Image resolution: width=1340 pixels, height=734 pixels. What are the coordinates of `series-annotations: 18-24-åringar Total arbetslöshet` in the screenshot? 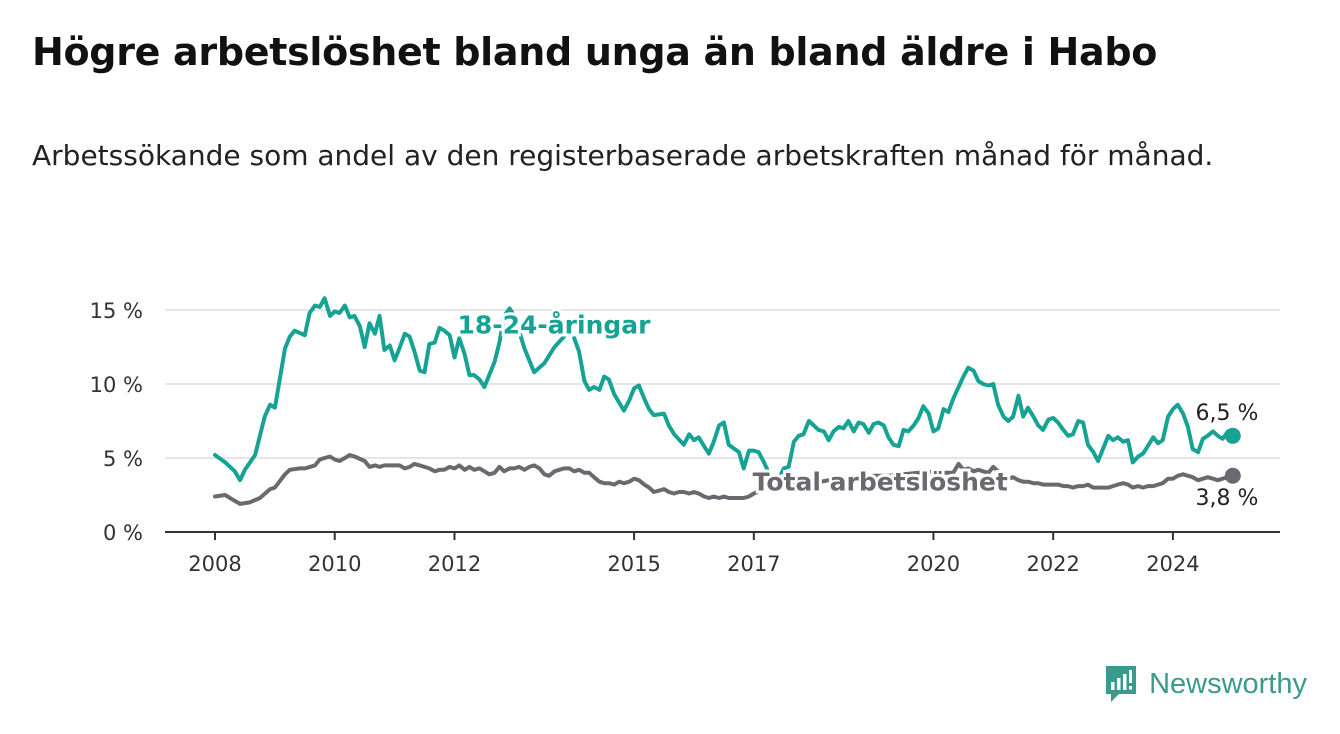 It's located at (732, 404).